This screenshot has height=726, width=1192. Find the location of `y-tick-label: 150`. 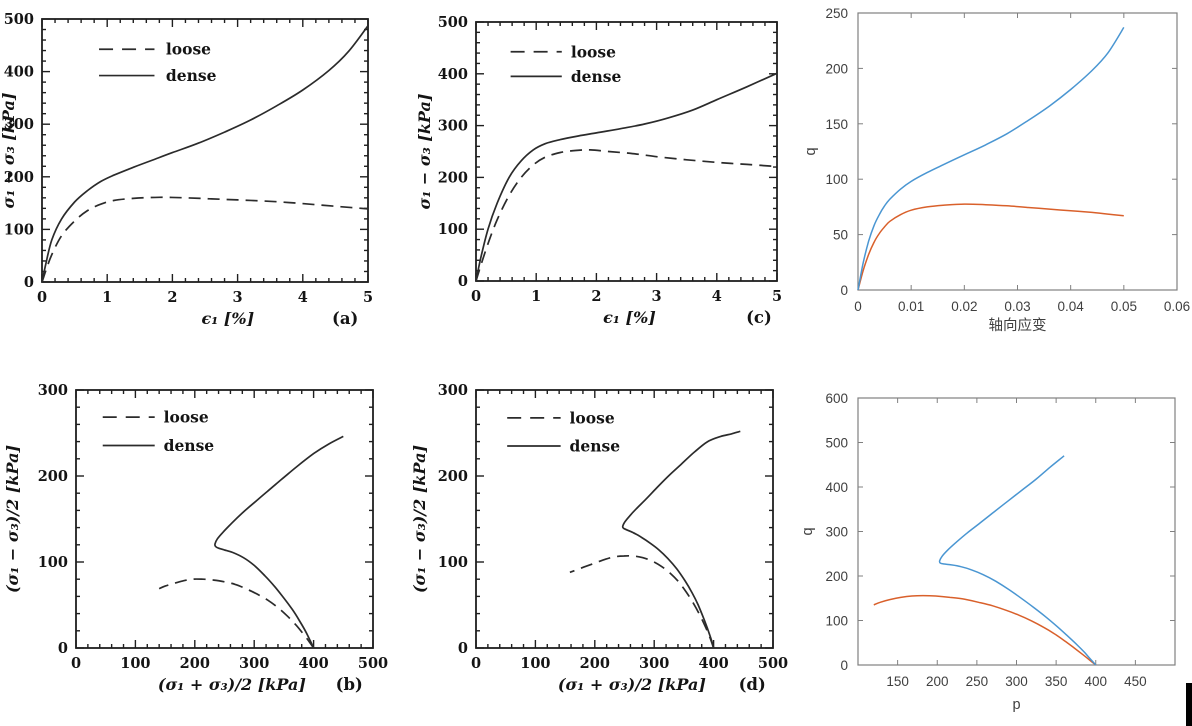

y-tick-label: 150 is located at coordinates (836, 124).